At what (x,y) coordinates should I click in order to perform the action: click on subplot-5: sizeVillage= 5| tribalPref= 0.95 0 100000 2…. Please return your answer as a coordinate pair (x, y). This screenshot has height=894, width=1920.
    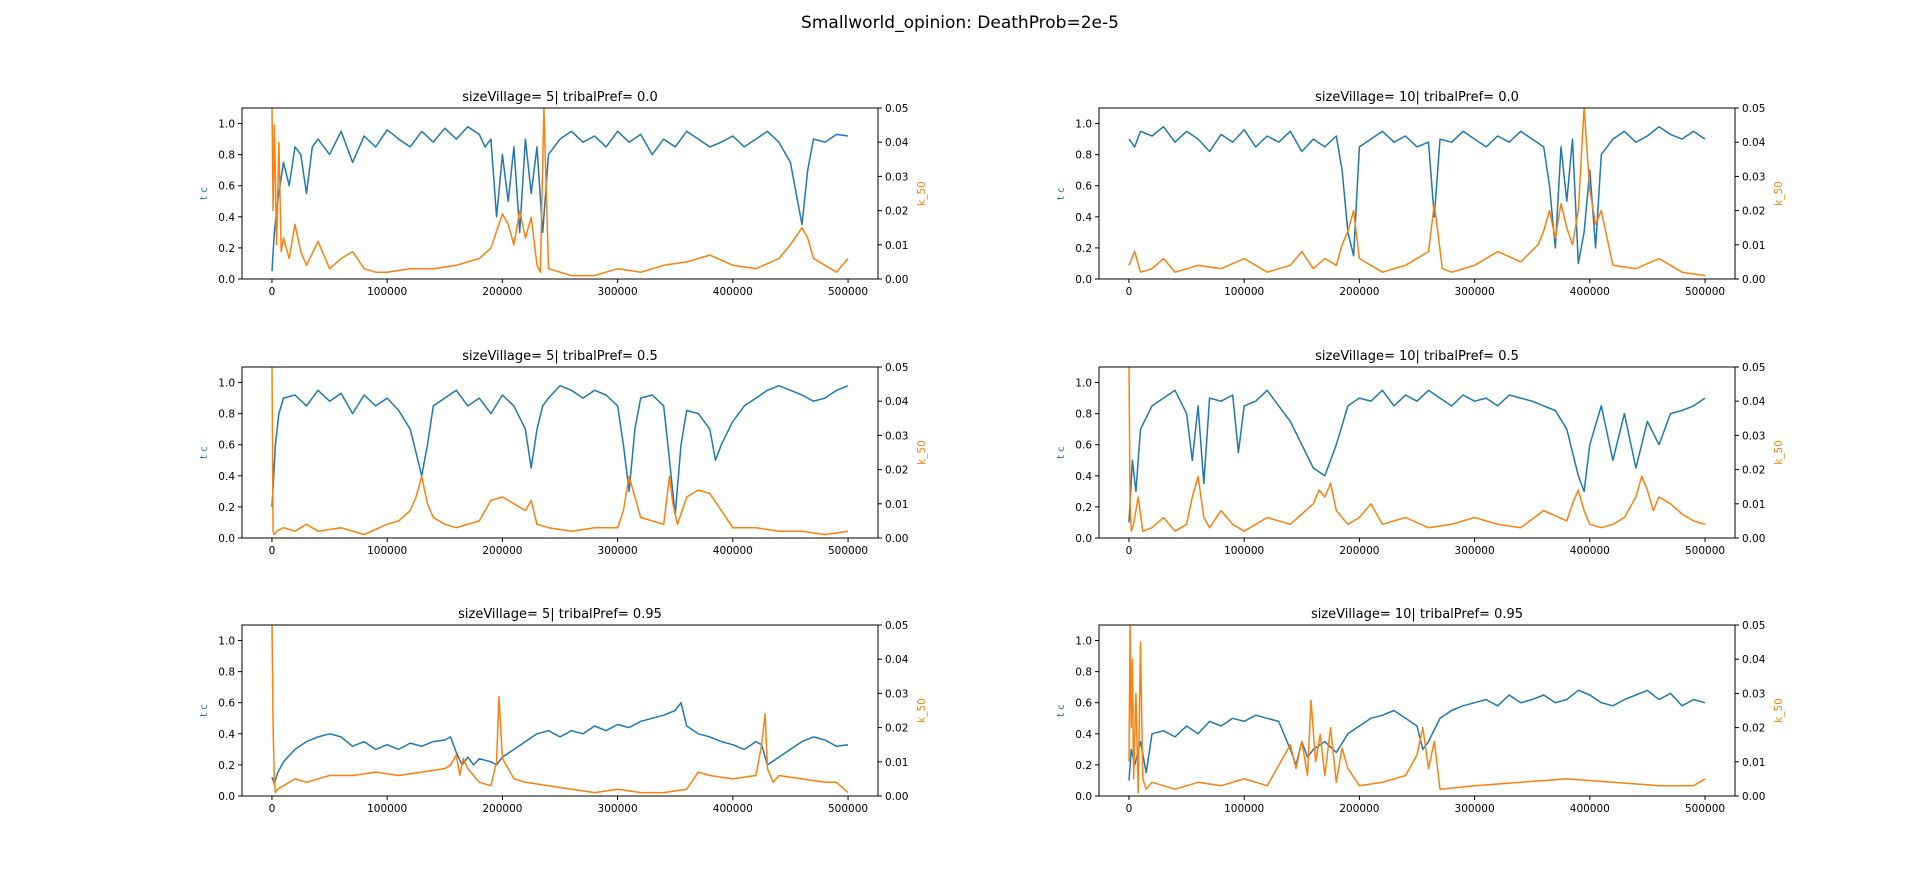
    Looking at the image, I should click on (563, 711).